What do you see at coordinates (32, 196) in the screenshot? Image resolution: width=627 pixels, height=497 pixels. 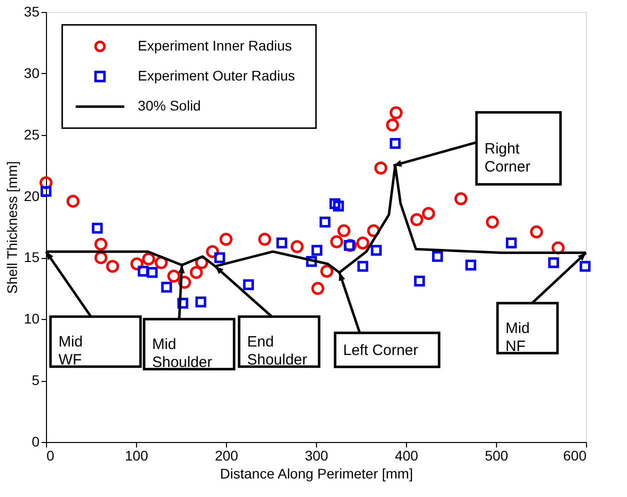 I see `y-tick-label: 20` at bounding box center [32, 196].